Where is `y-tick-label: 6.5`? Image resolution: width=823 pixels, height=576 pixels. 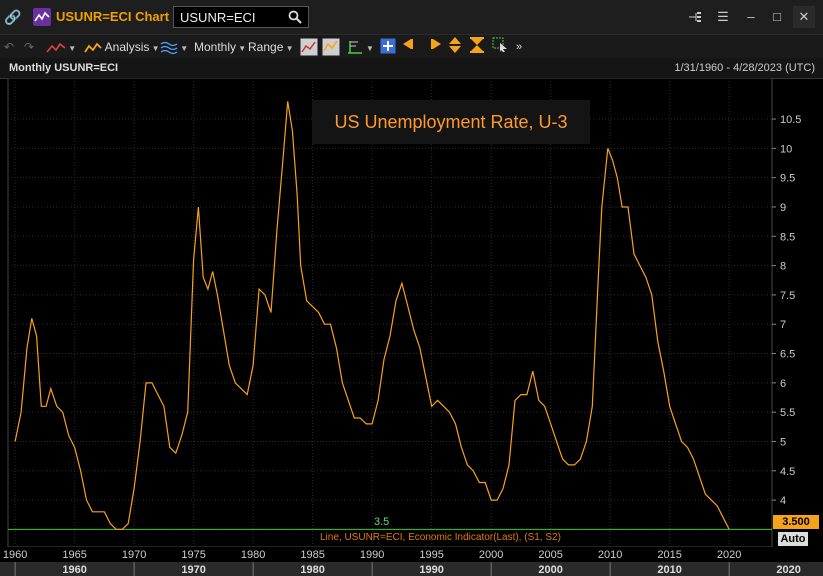
y-tick-label: 6.5 is located at coordinates (787, 355).